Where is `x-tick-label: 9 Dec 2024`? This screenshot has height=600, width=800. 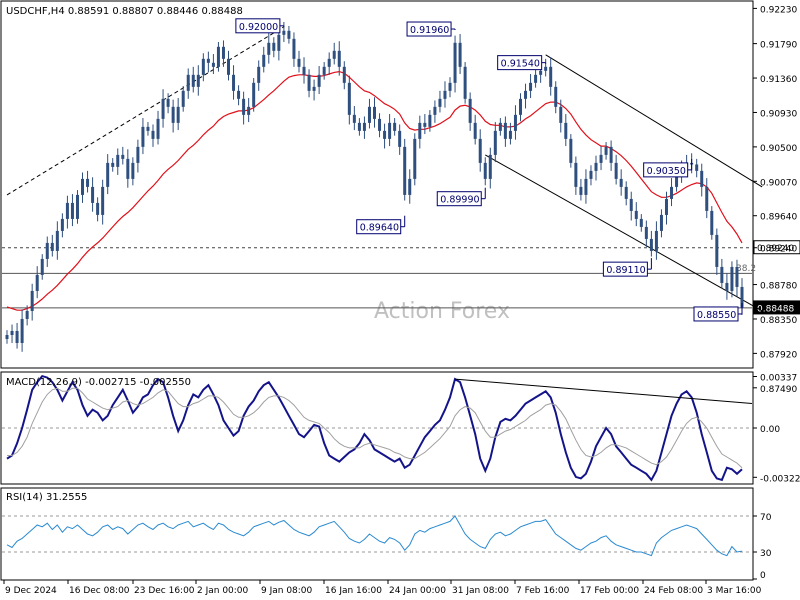
x-tick-label: 9 Dec 2024 is located at coordinates (31, 591).